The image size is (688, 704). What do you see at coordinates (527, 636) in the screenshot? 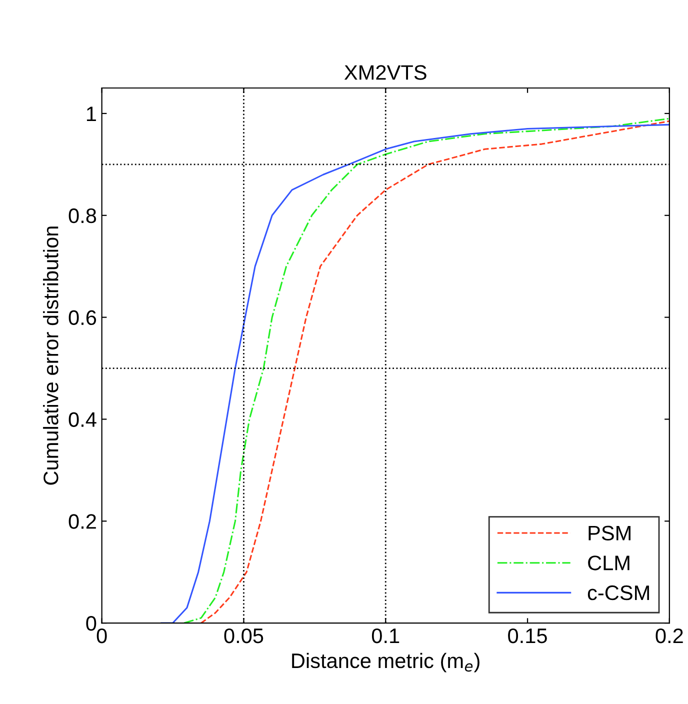
I see `x-tick-label: 0.15` at bounding box center [527, 636].